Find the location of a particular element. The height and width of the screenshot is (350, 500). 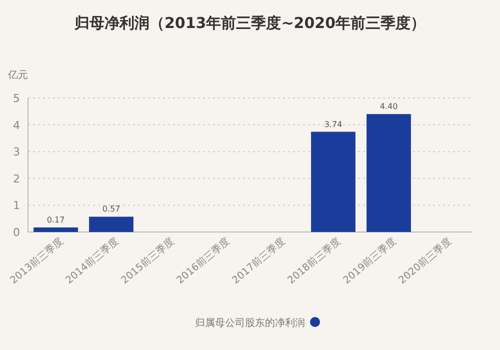

y-tick-label: 4 is located at coordinates (16, 125).